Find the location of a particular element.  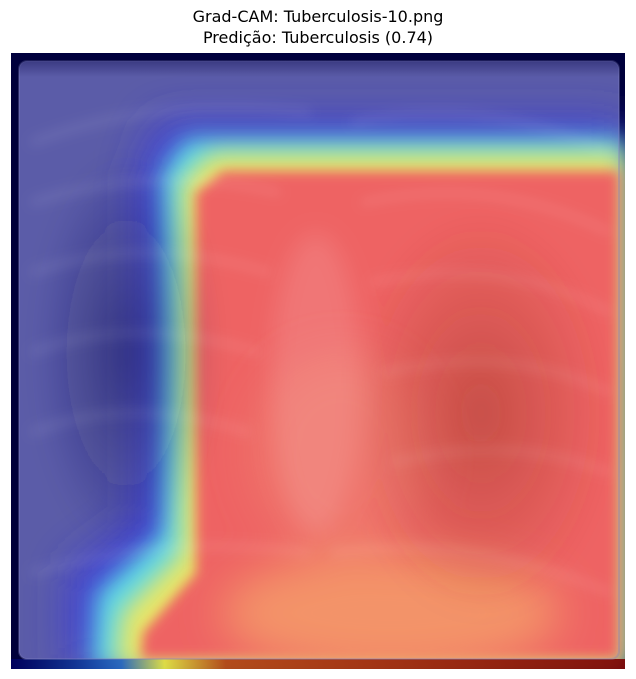

title-line-1: Grad-CAM: Tuberculosis-10.png is located at coordinates (318, 16).